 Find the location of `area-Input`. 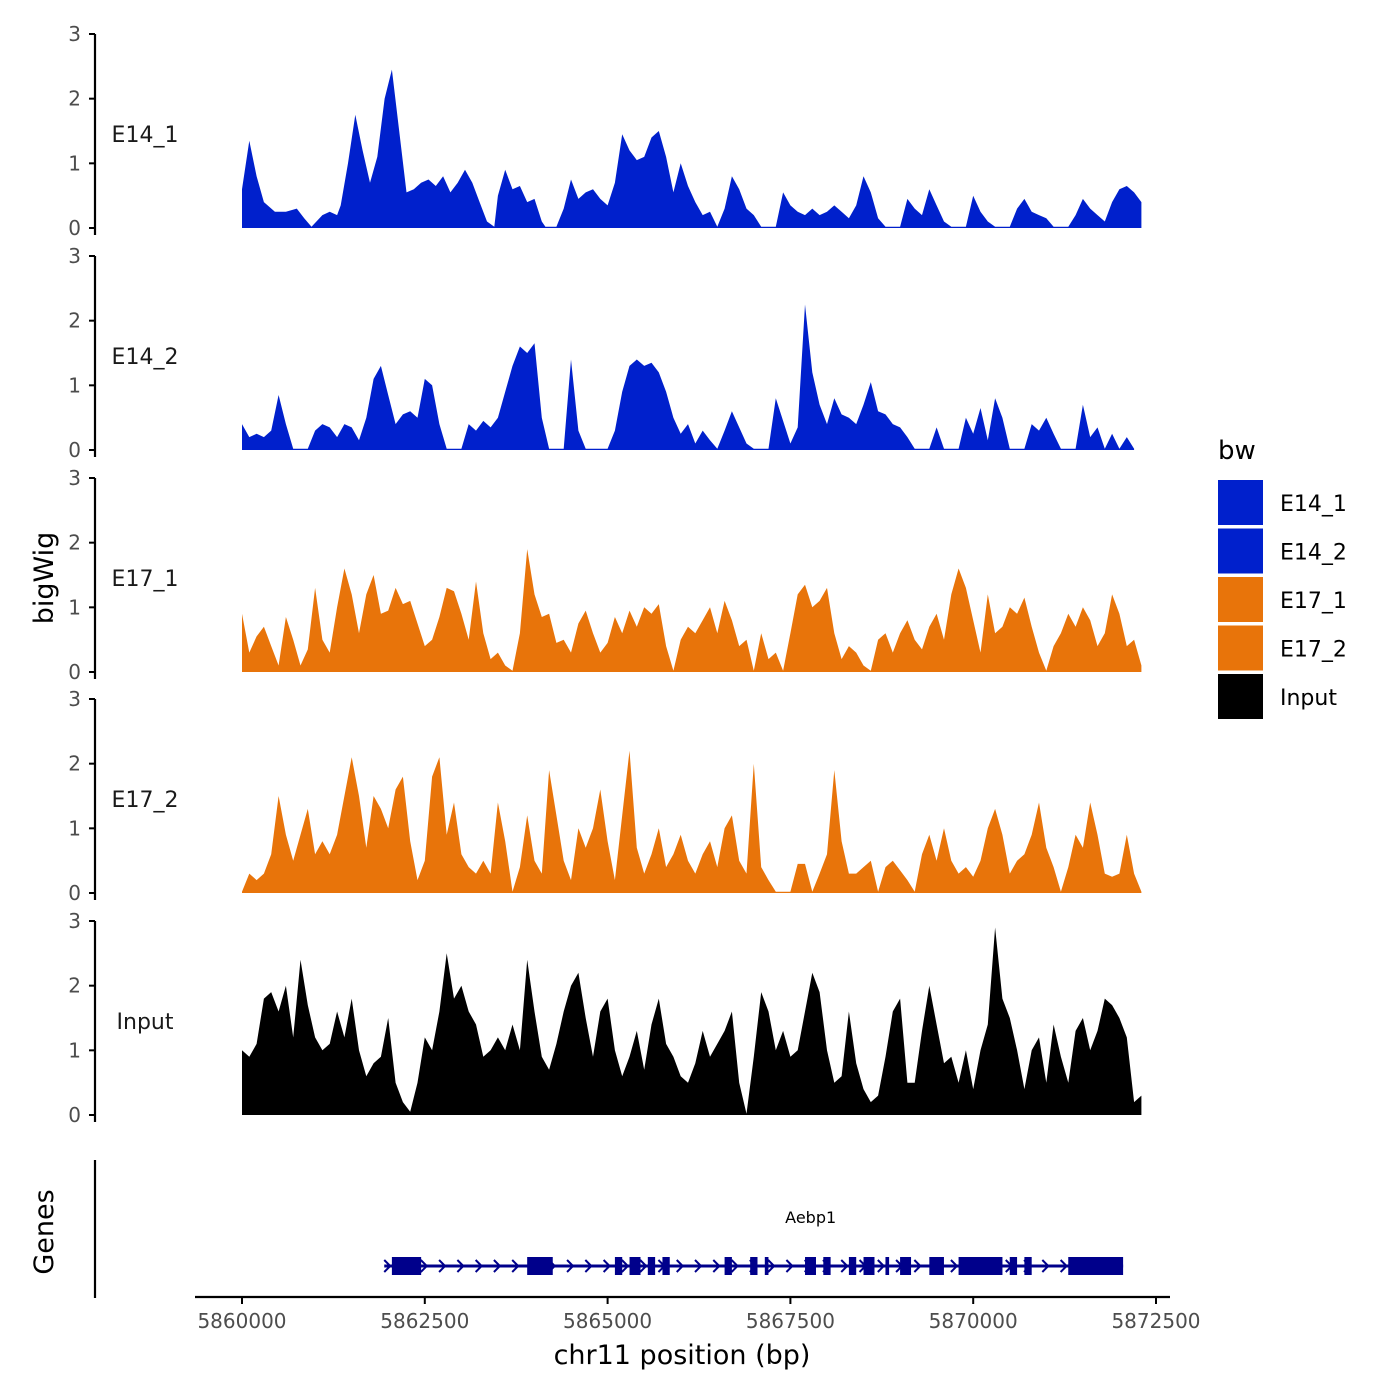

area-Input is located at coordinates (692, 1021).